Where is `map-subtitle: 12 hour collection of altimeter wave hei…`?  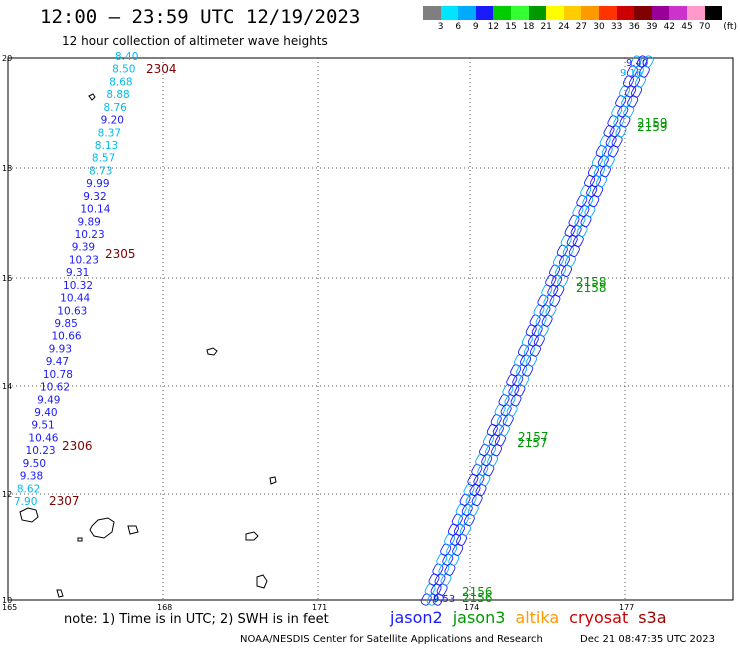
map-subtitle: 12 hour collection of altimeter wave hei… is located at coordinates (195, 41).